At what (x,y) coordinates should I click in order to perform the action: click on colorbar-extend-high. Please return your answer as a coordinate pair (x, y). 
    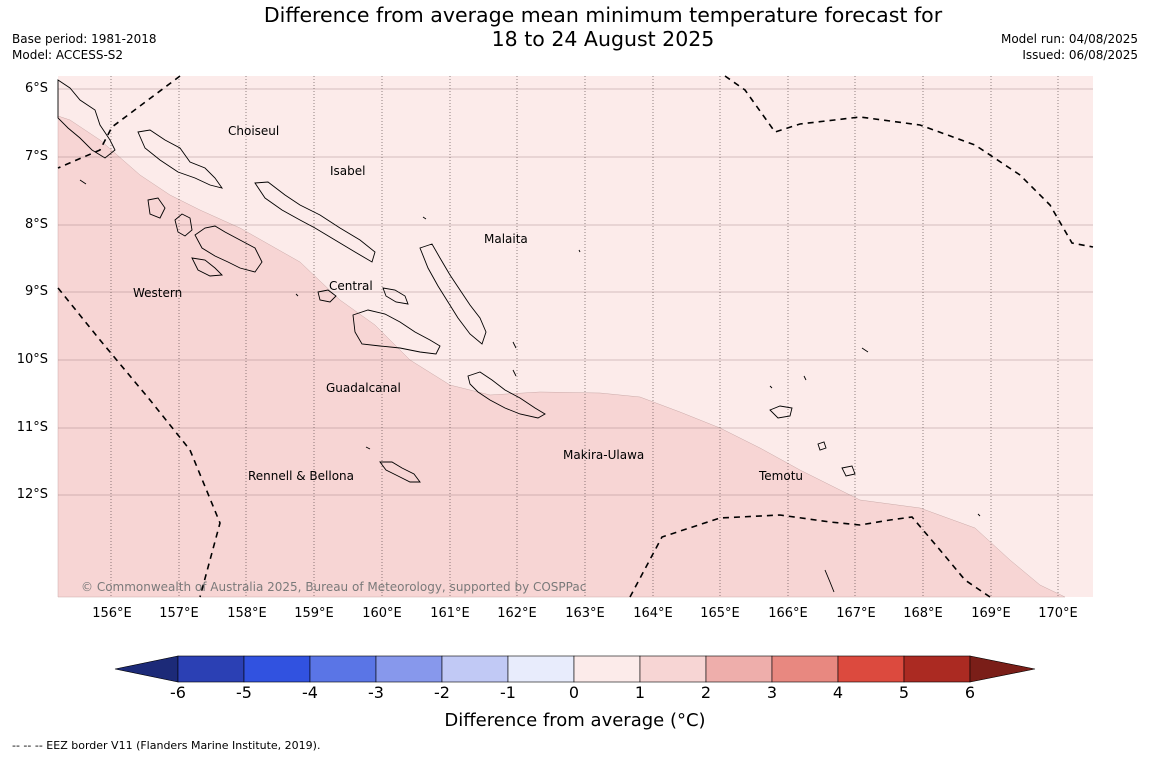
    Looking at the image, I should click on (1002, 669).